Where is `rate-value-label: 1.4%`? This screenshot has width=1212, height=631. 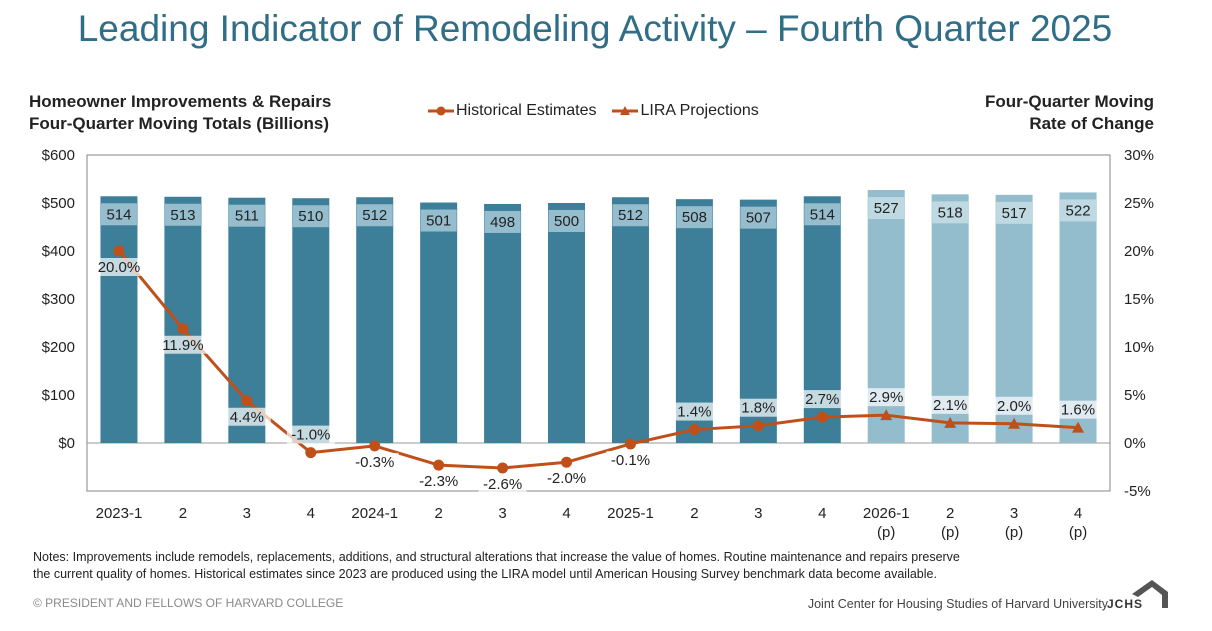
rate-value-label: 1.4% is located at coordinates (694, 412).